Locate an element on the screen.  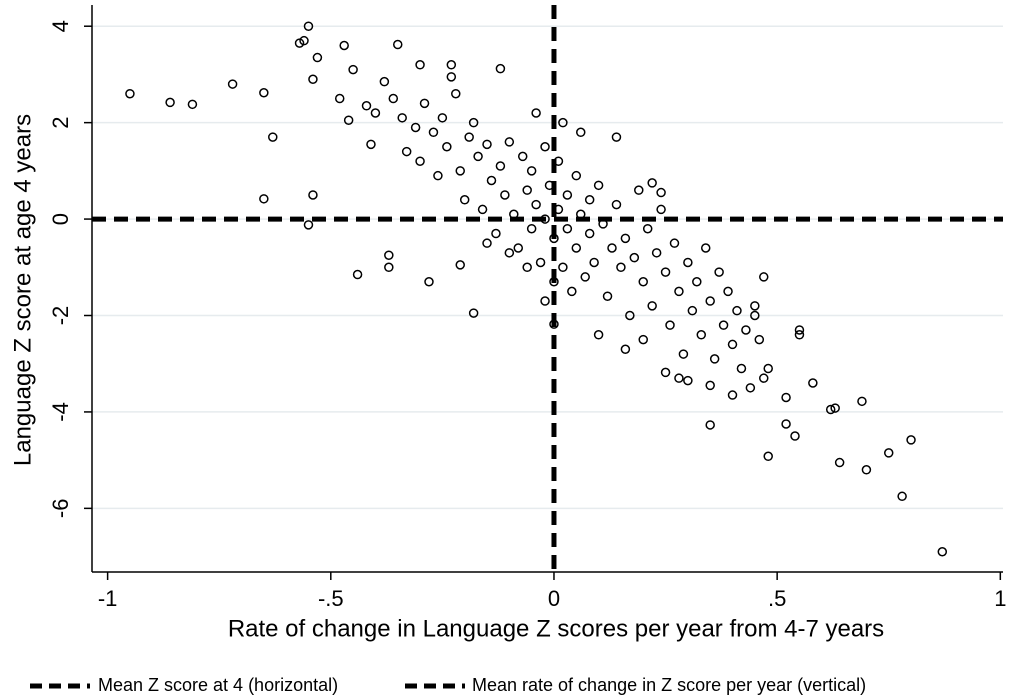
x-tick-label: .5 is located at coordinates (777, 598).